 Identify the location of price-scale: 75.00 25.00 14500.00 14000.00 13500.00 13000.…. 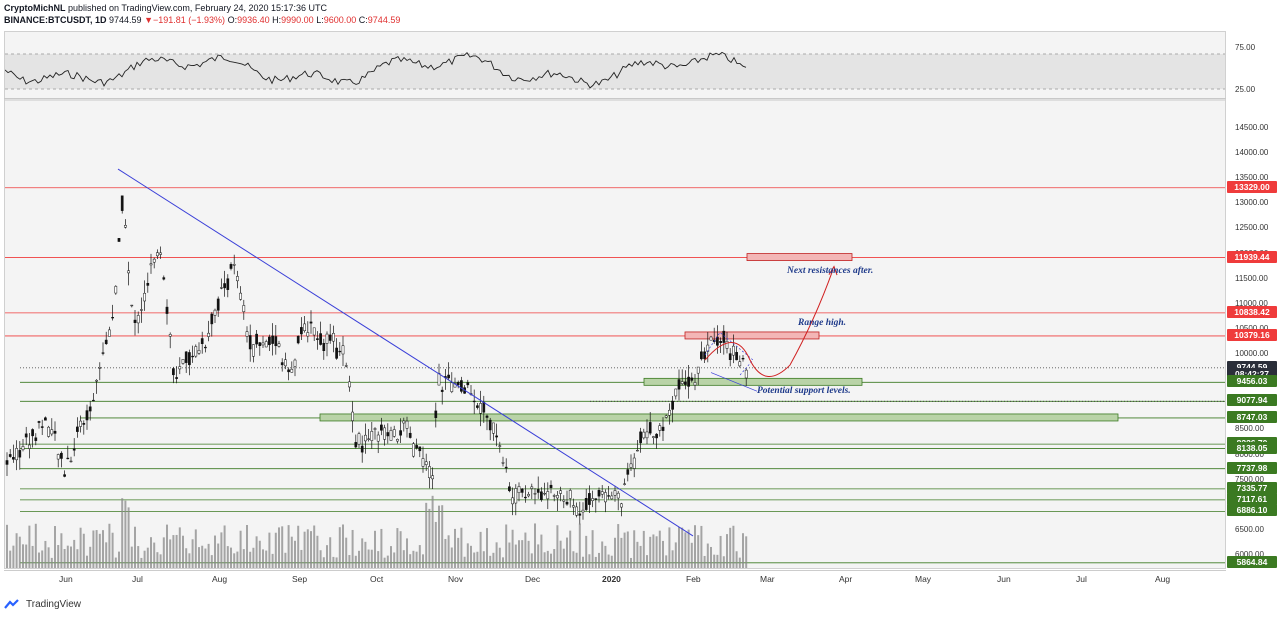
(1253, 300).